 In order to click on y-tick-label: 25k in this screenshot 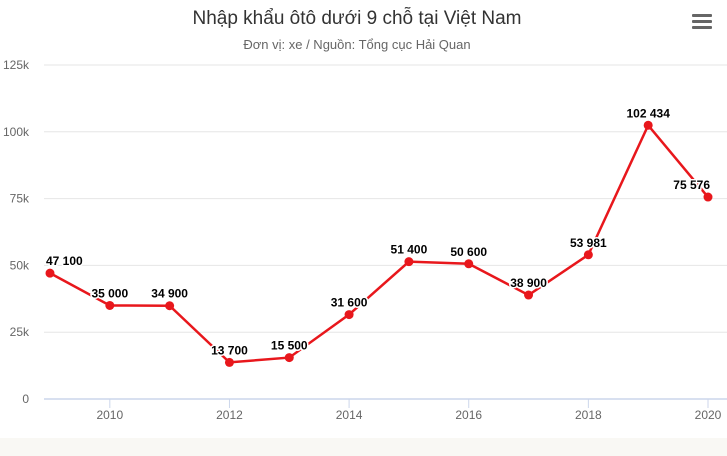, I will do `click(20, 332)`.